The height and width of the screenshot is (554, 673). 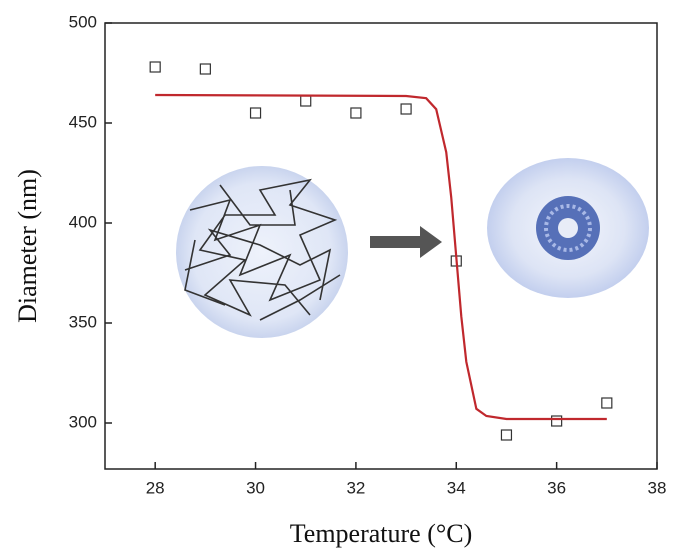 I want to click on x-tick-label: 36, so click(x=556, y=487).